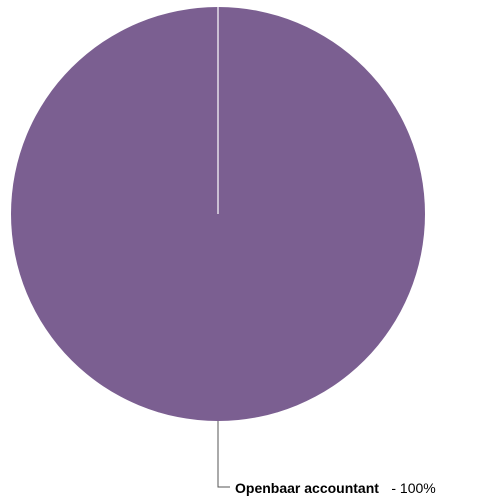 The height and width of the screenshot is (500, 487). What do you see at coordinates (413, 488) in the screenshot?
I see `slice-label-percent: - 100%` at bounding box center [413, 488].